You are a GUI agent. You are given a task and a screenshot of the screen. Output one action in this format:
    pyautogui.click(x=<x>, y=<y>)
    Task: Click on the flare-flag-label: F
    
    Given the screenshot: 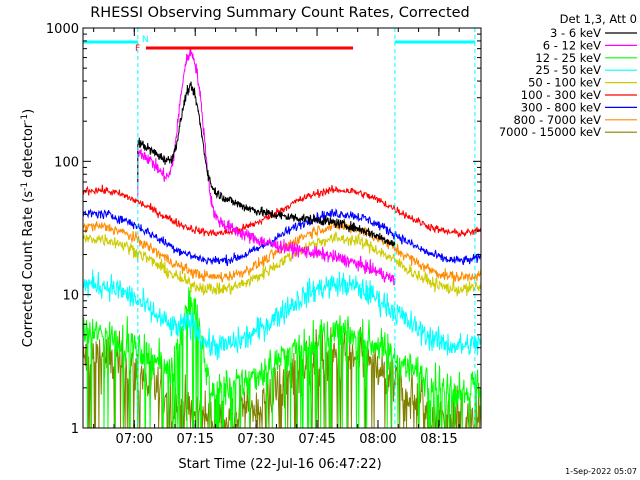 What is the action you would take?
    pyautogui.click(x=137, y=49)
    